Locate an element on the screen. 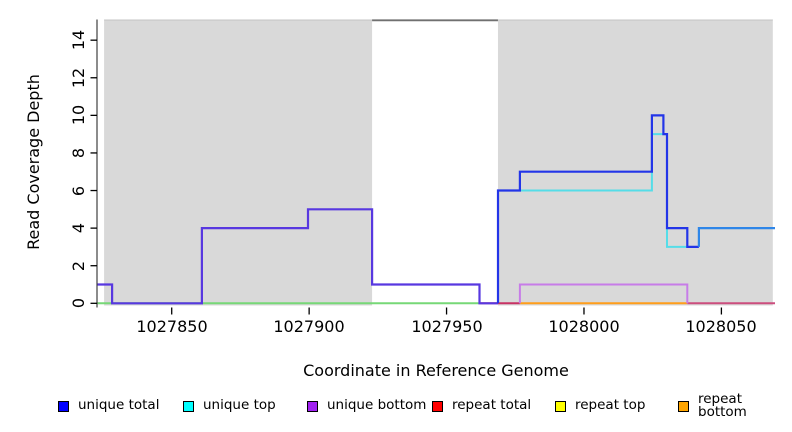  unique-total-line is located at coordinates (597, 209).